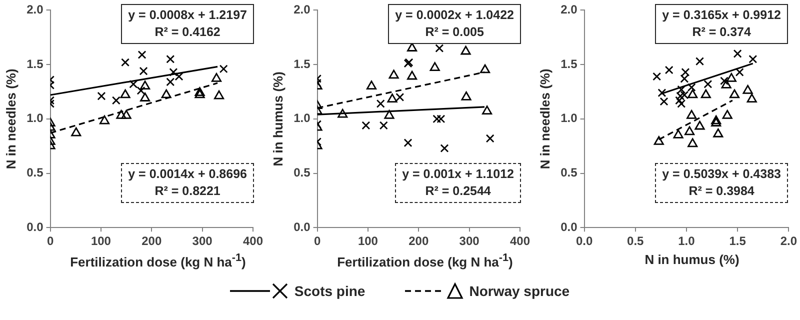  Describe the element at coordinates (692, 259) in the screenshot. I see `x-axis-title: N in humus (%)` at that location.